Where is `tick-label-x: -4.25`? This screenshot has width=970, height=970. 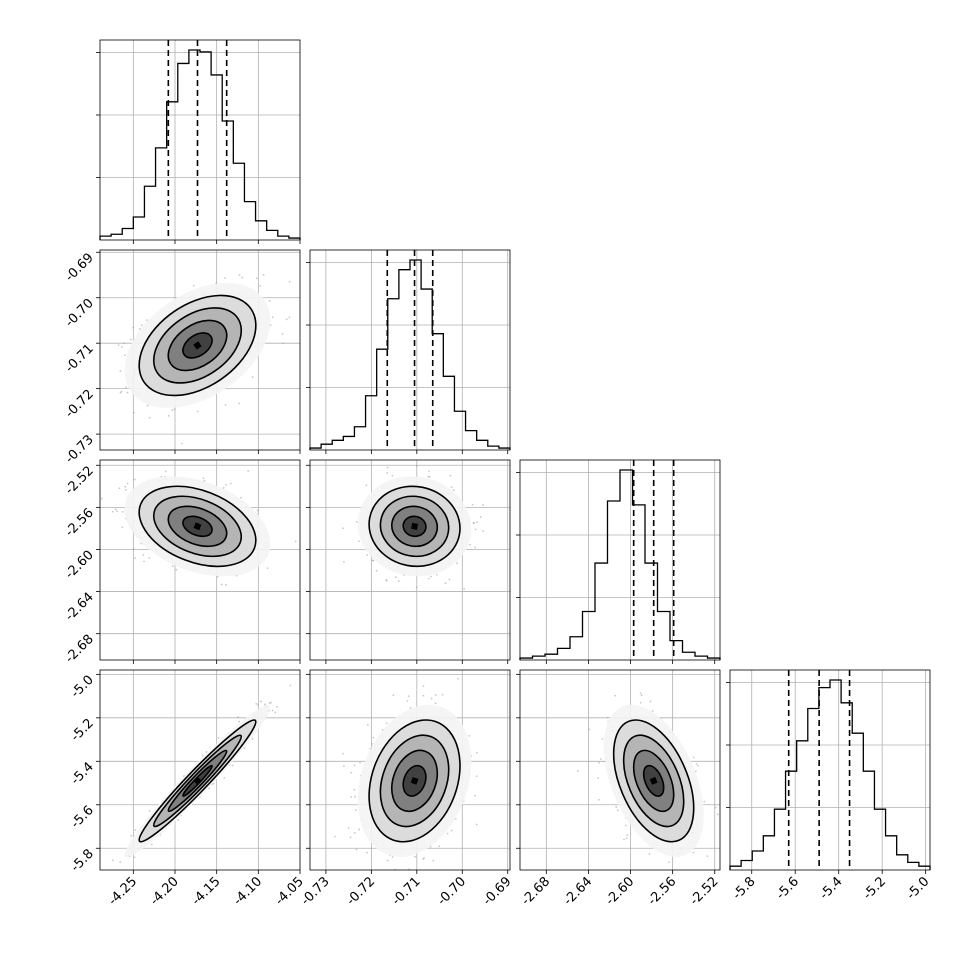 tick-label-x: -4.25 is located at coordinates (123, 891).